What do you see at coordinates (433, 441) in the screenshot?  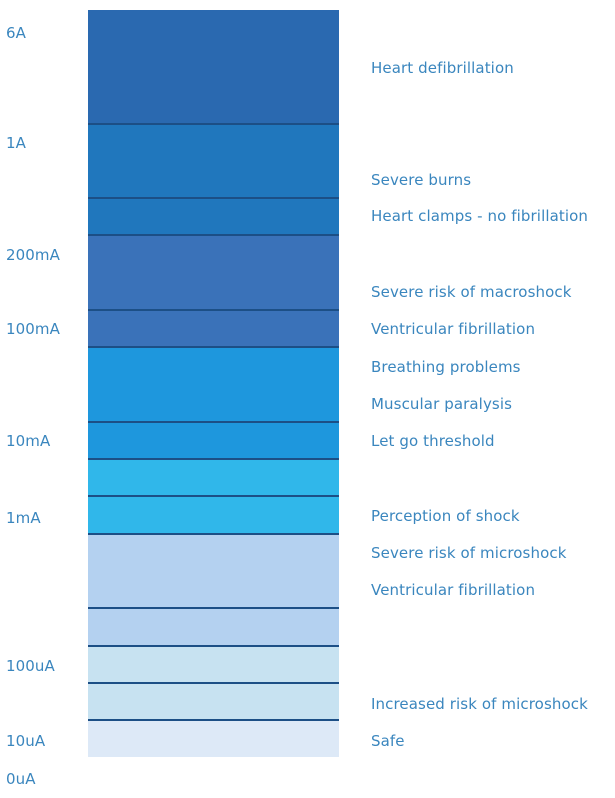 I see `effect-label-let-go-threshold: Let go threshold` at bounding box center [433, 441].